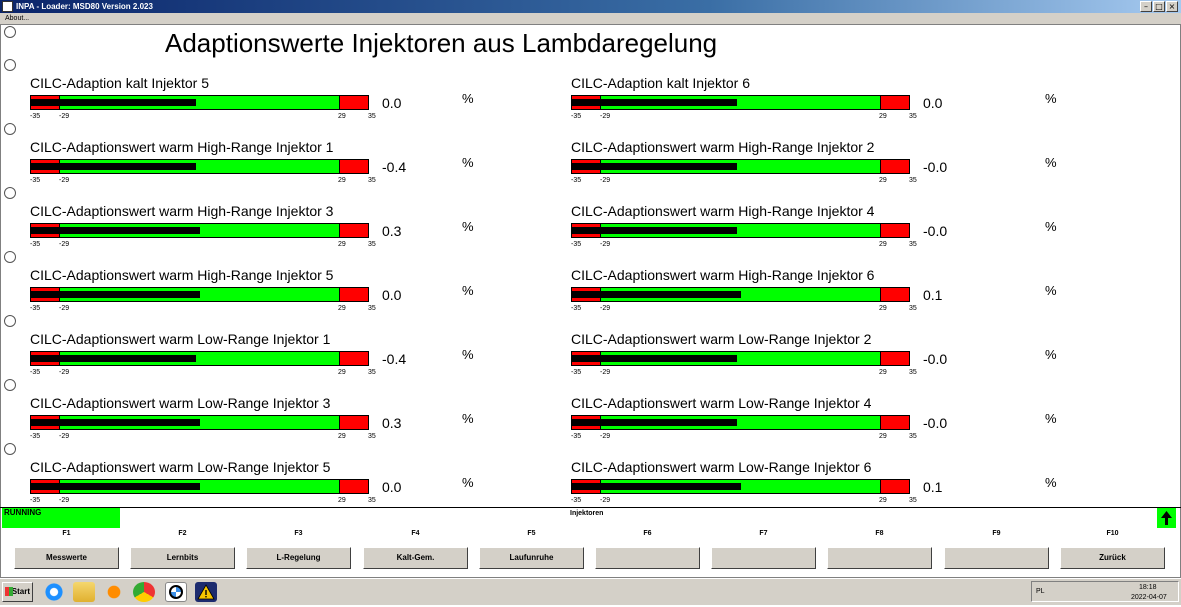 The image size is (1181, 607). What do you see at coordinates (392, 487) in the screenshot?
I see `gauge-value: 0.0` at bounding box center [392, 487].